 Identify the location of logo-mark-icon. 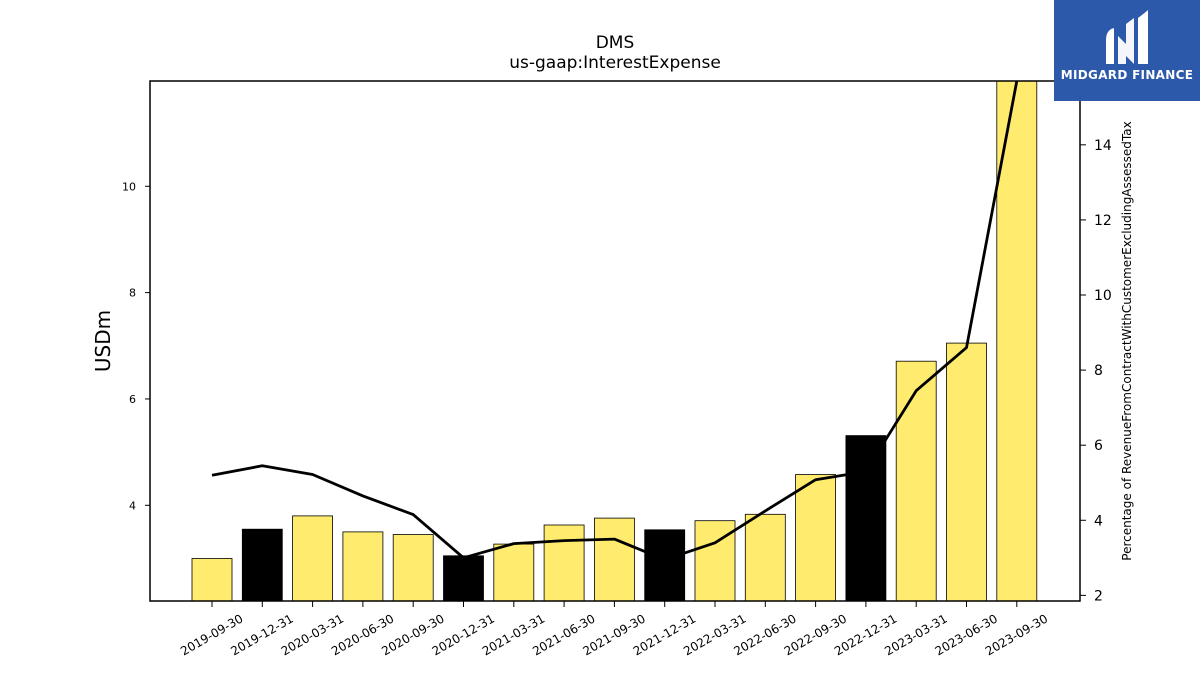
(1127, 37).